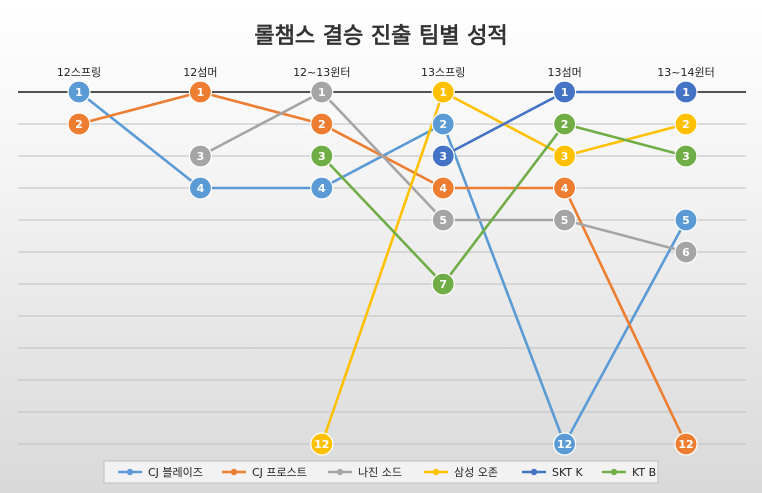 This screenshot has height=493, width=762. I want to click on data-point: 7, so click(443, 284).